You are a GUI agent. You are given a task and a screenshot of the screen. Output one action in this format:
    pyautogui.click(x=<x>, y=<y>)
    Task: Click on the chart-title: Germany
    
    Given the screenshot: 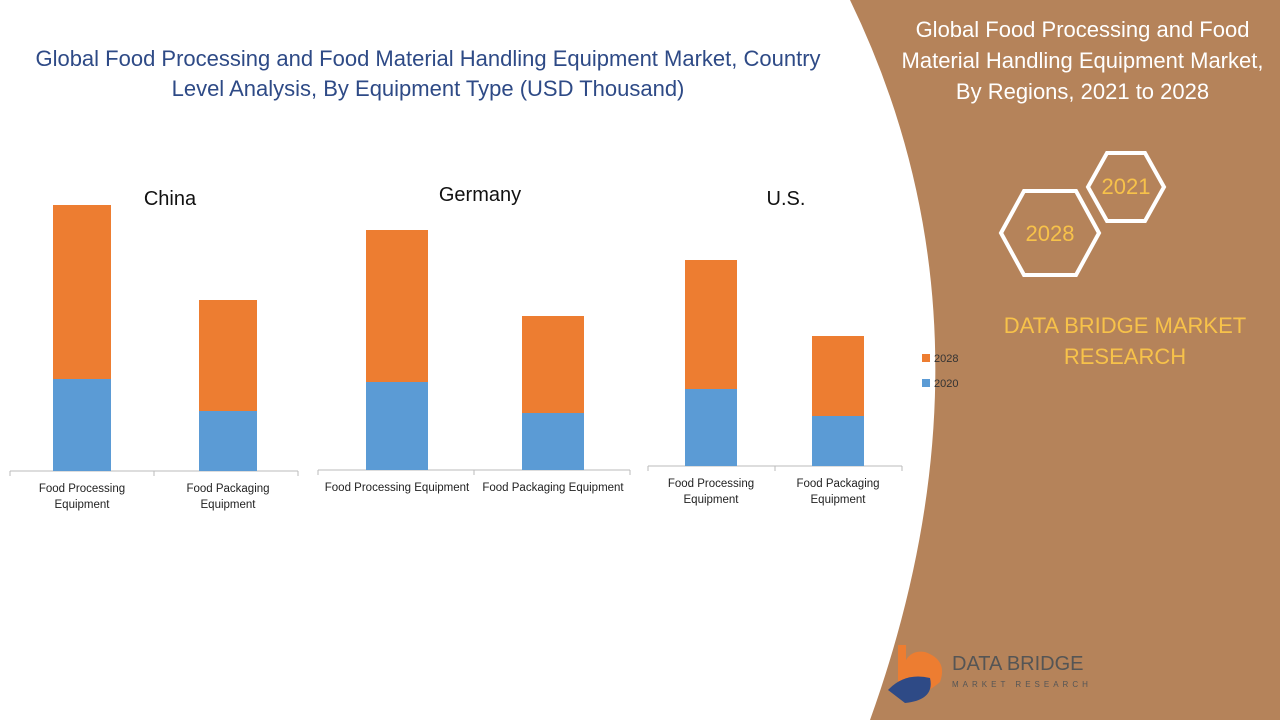 What is the action you would take?
    pyautogui.click(x=480, y=195)
    